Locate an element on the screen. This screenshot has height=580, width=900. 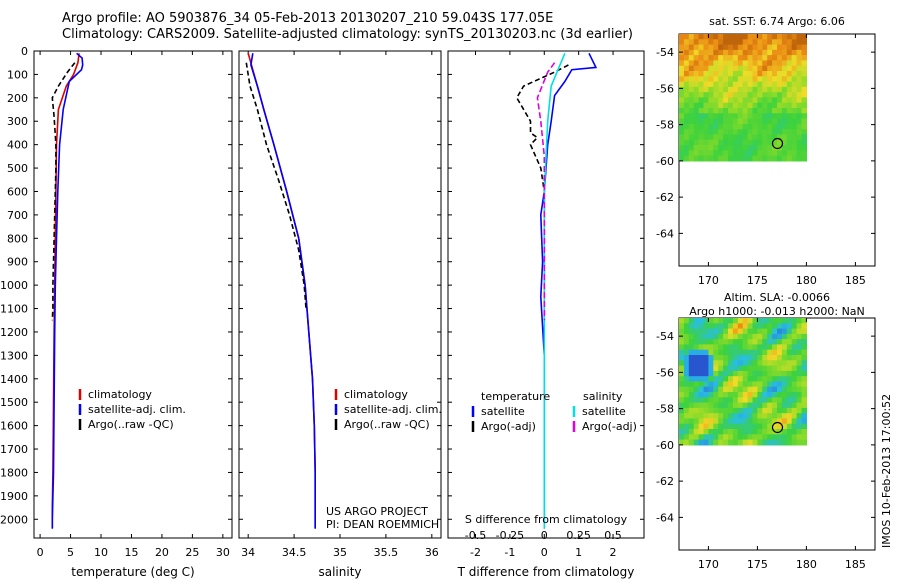
x-axis-label: temperature (deg C) is located at coordinates (132, 572).